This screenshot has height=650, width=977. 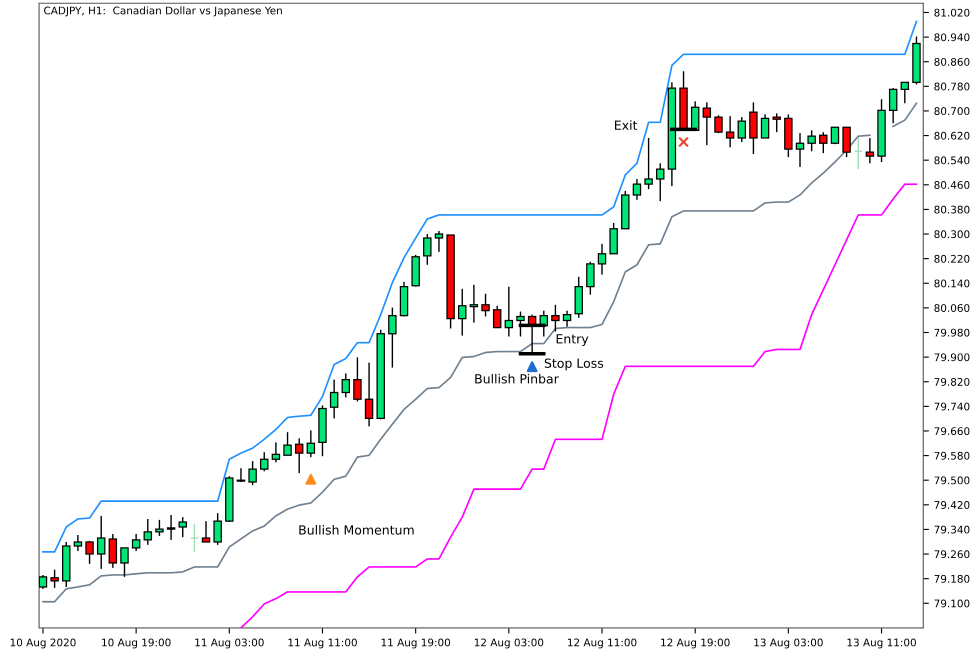 I want to click on y-tick-label: 80.380, so click(x=952, y=210).